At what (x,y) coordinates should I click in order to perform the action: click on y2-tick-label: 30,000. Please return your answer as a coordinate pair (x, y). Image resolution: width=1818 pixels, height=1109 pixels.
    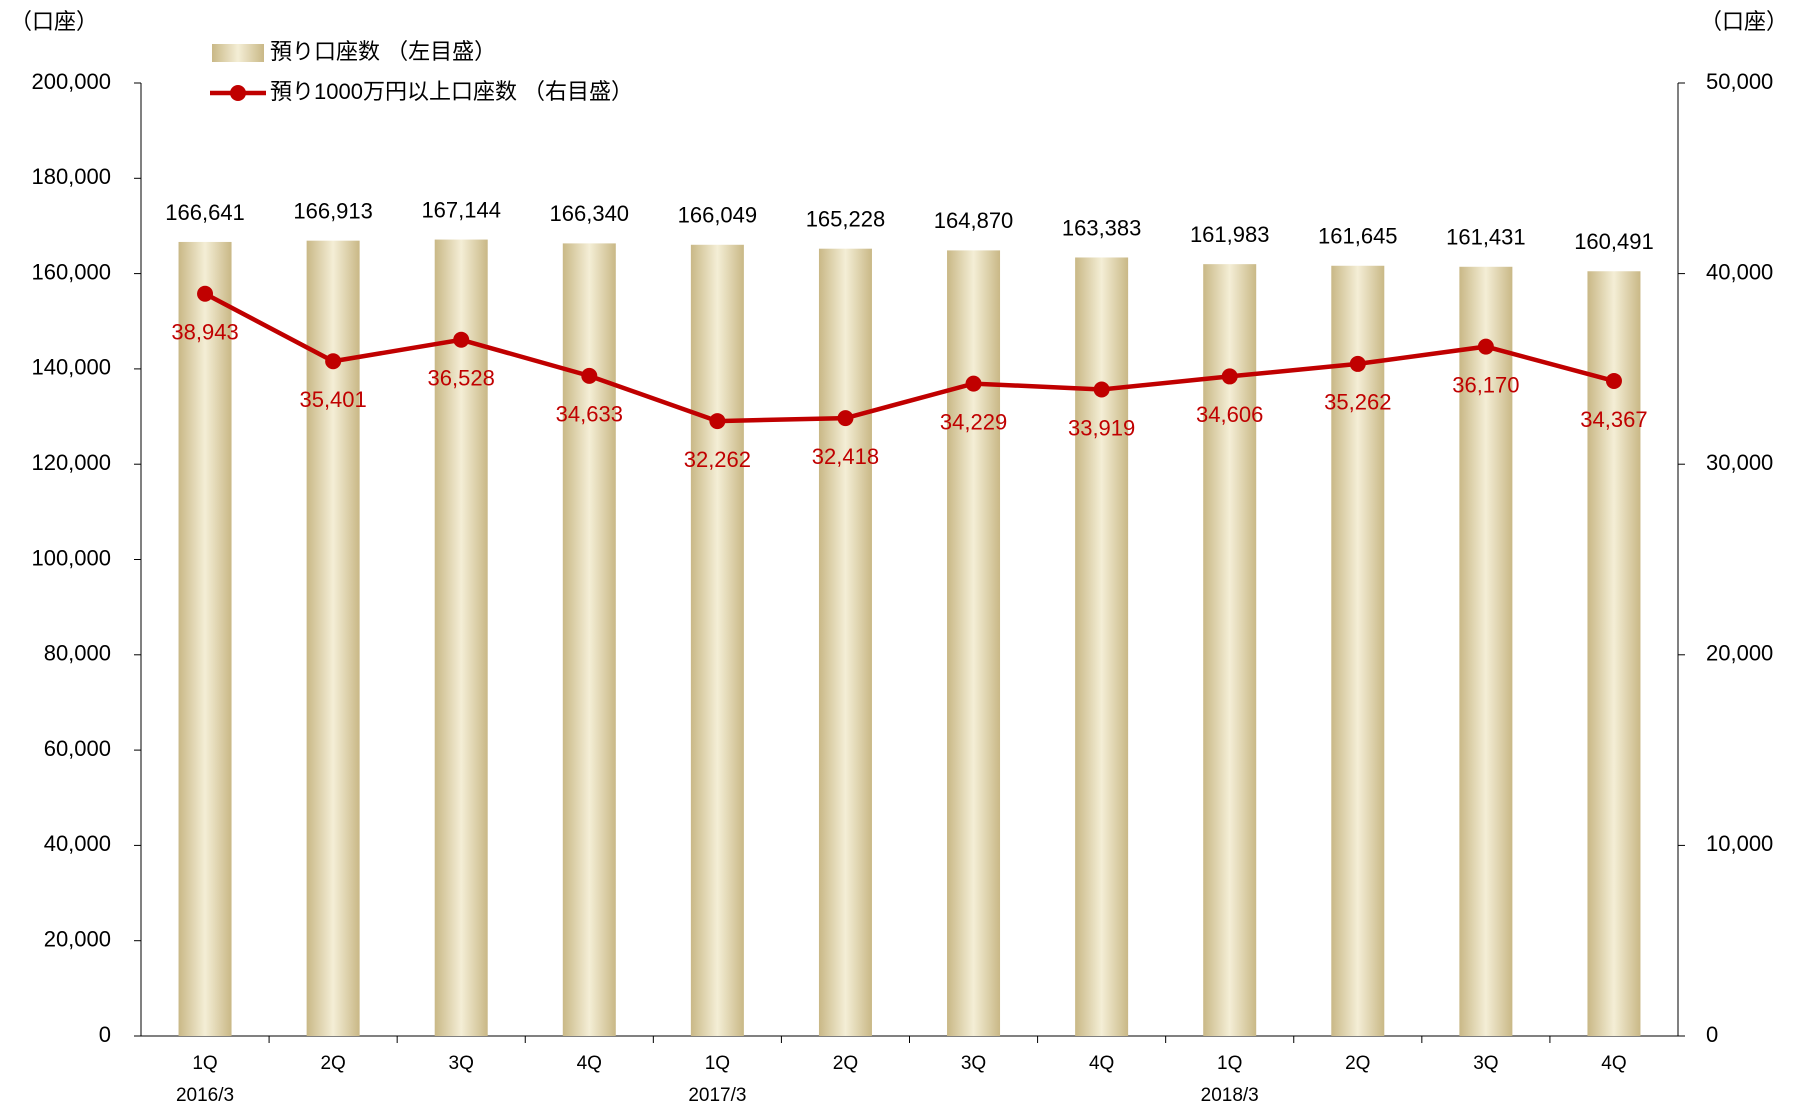
    Looking at the image, I should click on (1739, 462).